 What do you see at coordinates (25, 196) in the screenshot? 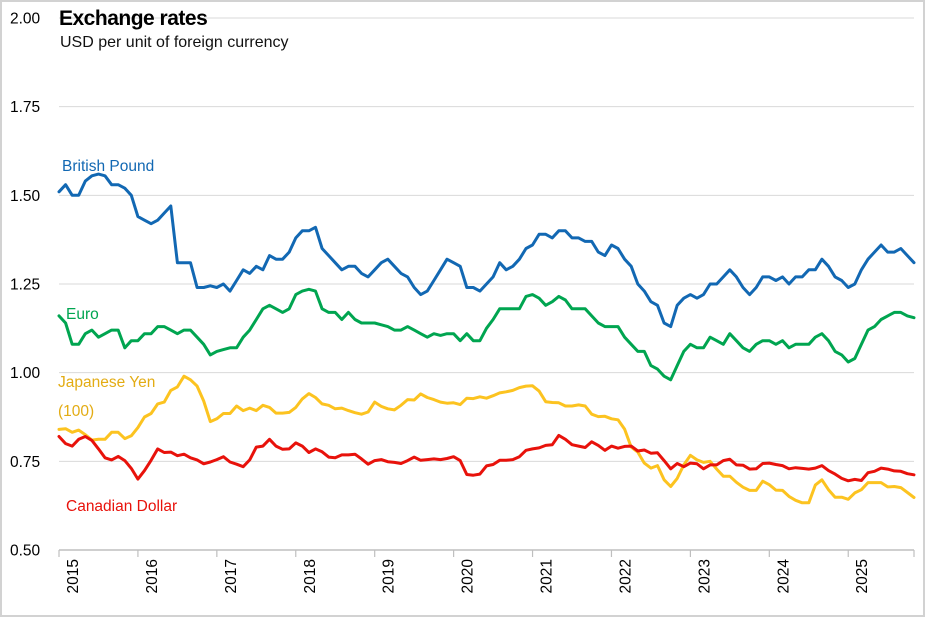
I see `y-axis-label-1.50: 1.50` at bounding box center [25, 196].